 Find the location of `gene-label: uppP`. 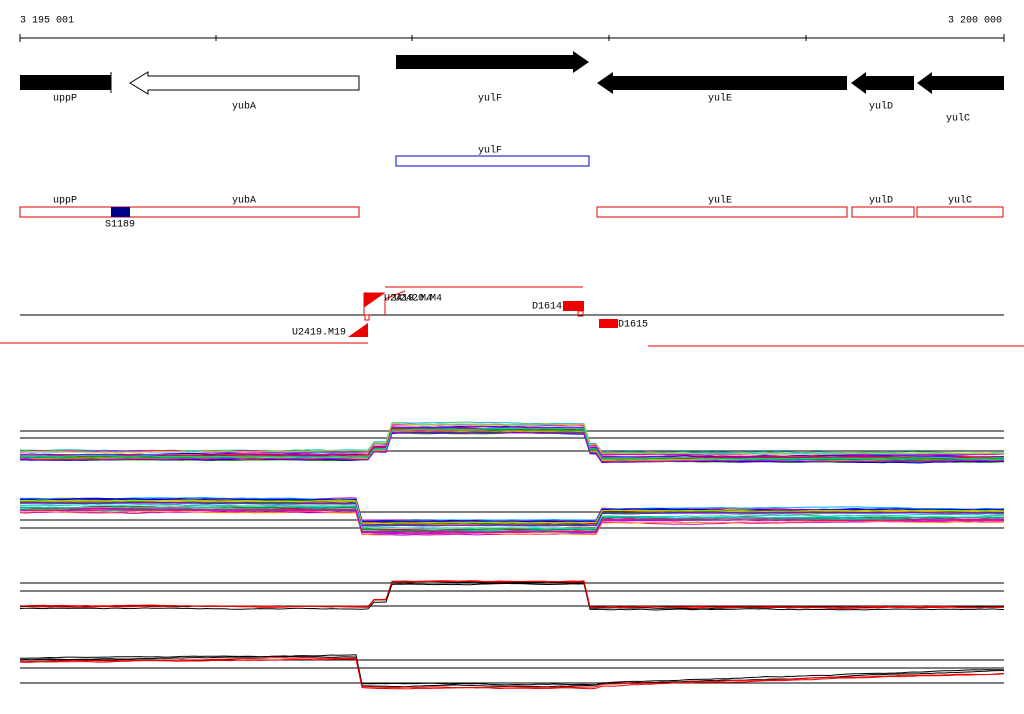

gene-label: uppP is located at coordinates (65, 99).